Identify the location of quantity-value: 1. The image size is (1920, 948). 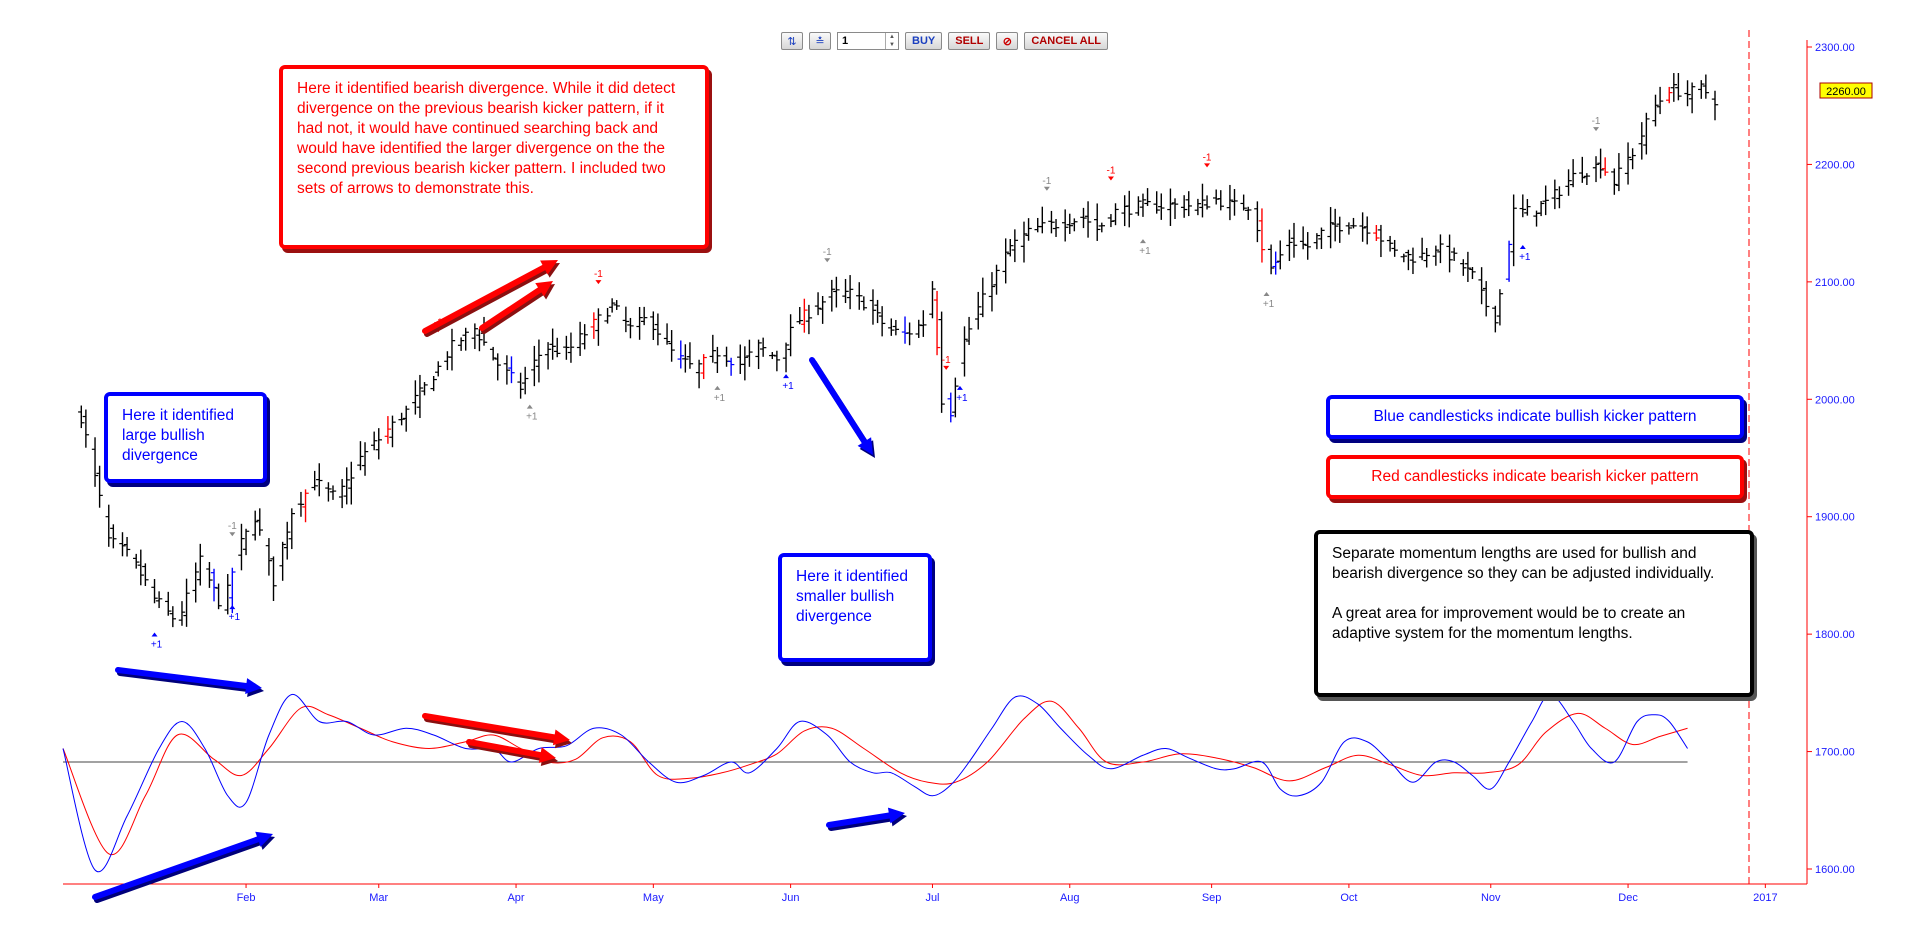
(845, 41).